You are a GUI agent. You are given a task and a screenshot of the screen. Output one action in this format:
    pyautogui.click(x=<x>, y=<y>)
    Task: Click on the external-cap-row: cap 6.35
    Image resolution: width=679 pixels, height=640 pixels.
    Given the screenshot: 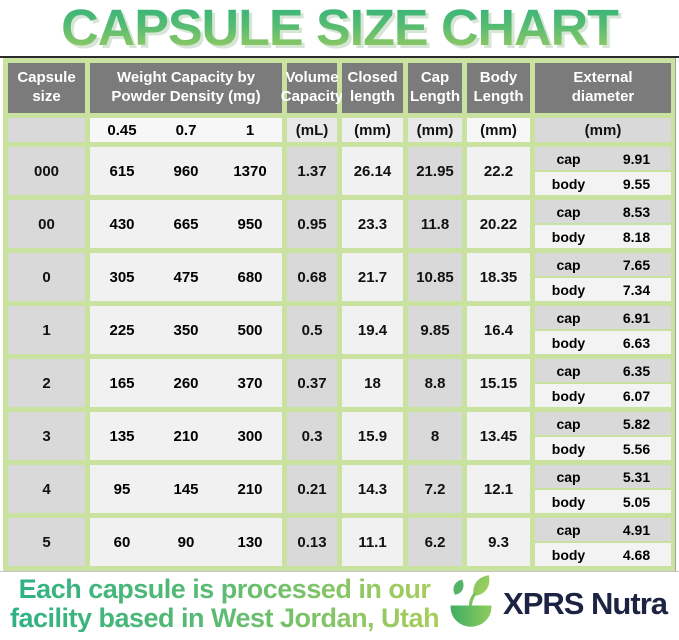 What is the action you would take?
    pyautogui.click(x=603, y=370)
    